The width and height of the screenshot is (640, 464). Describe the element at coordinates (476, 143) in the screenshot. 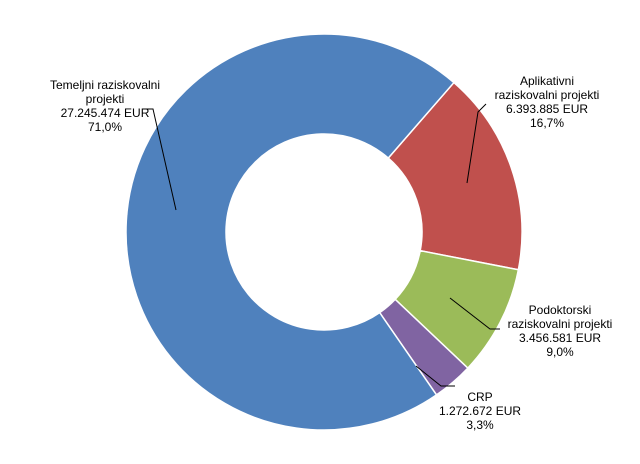

I see `leader-line-aplikativni` at that location.